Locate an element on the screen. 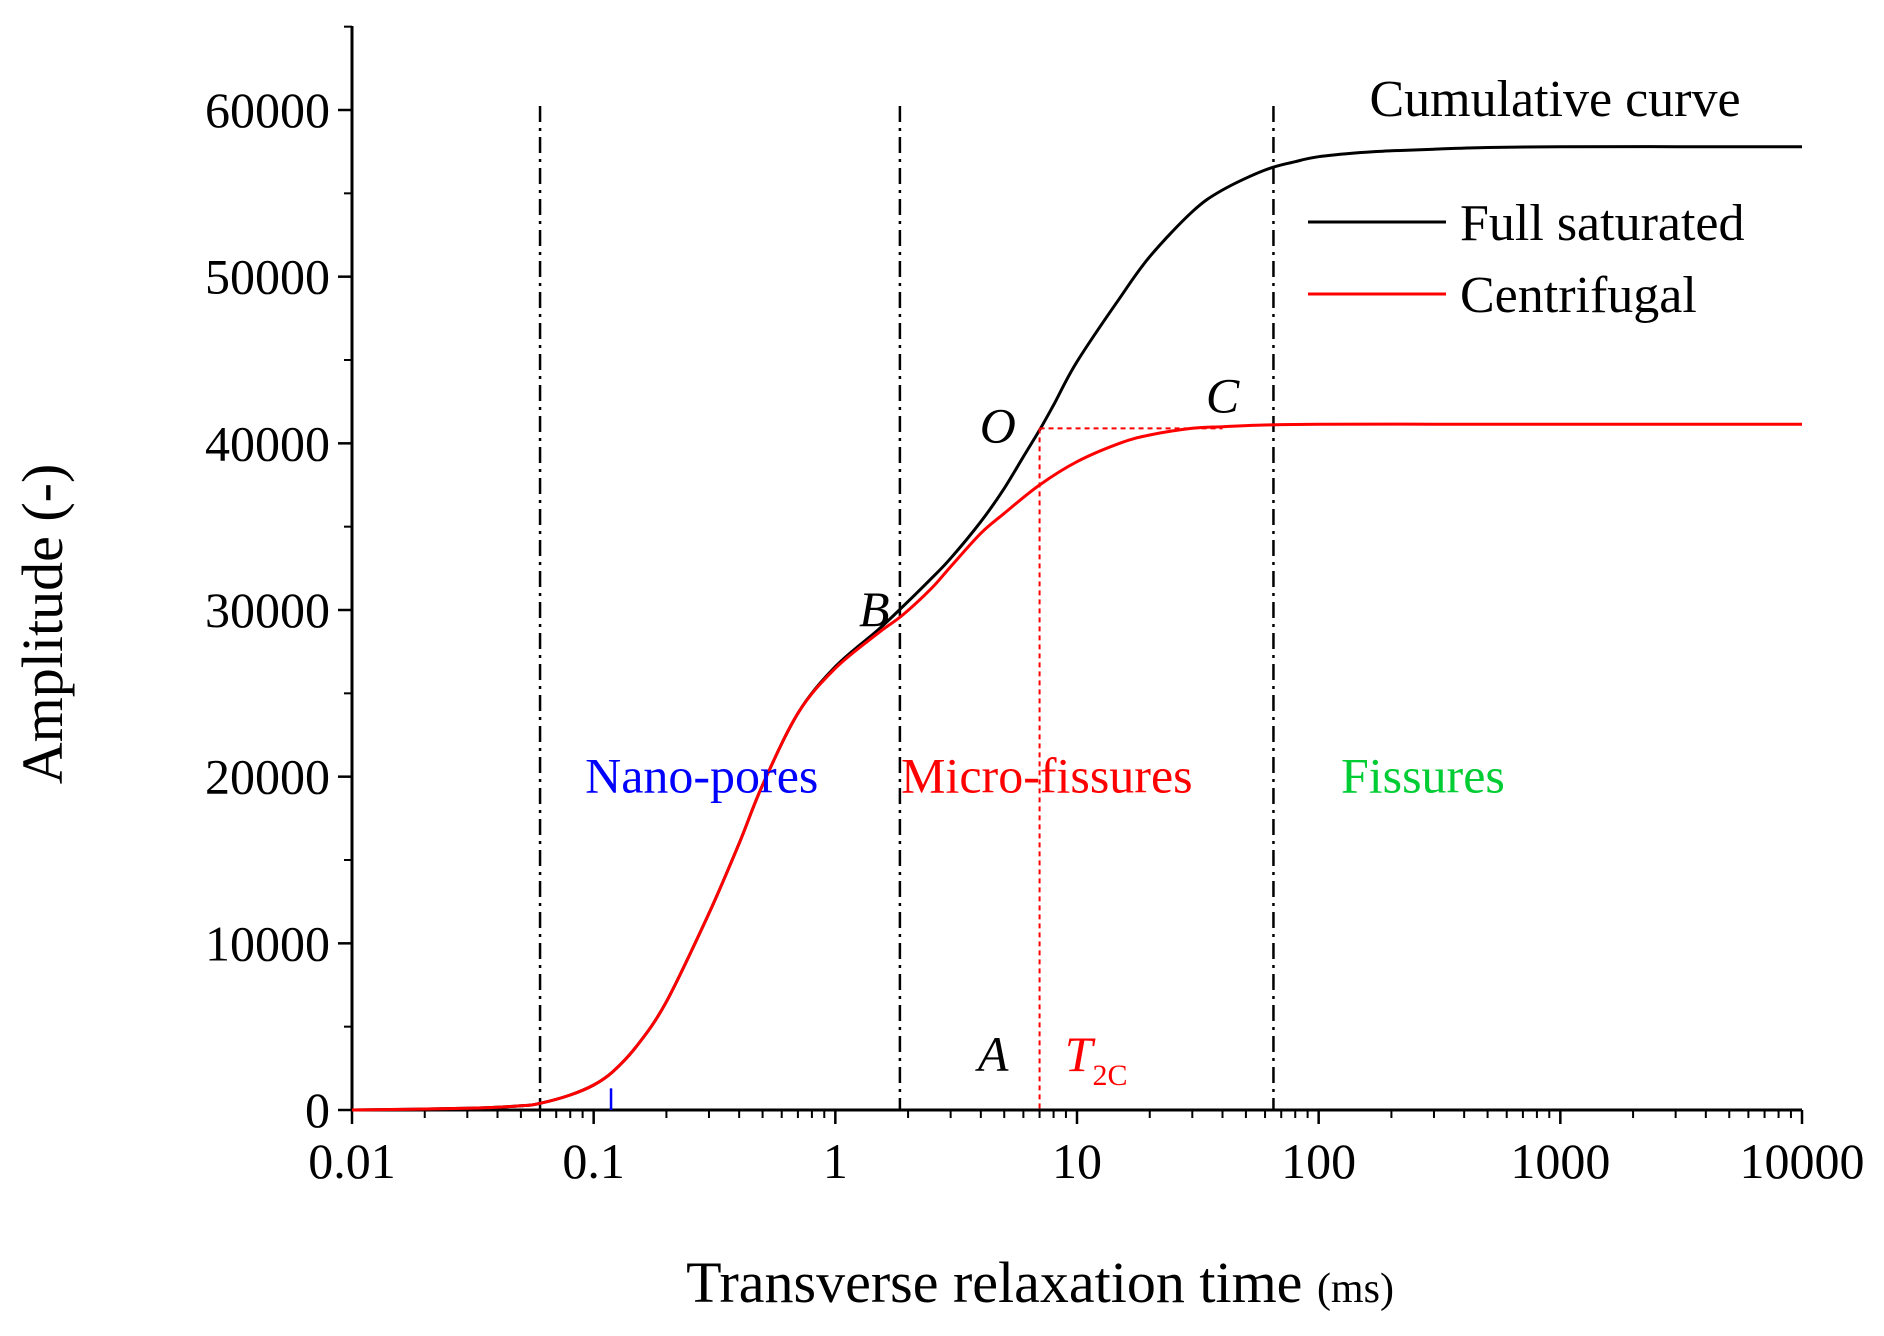 Image resolution: width=1884 pixels, height=1336 pixels. point-label-c: C is located at coordinates (1223, 396).